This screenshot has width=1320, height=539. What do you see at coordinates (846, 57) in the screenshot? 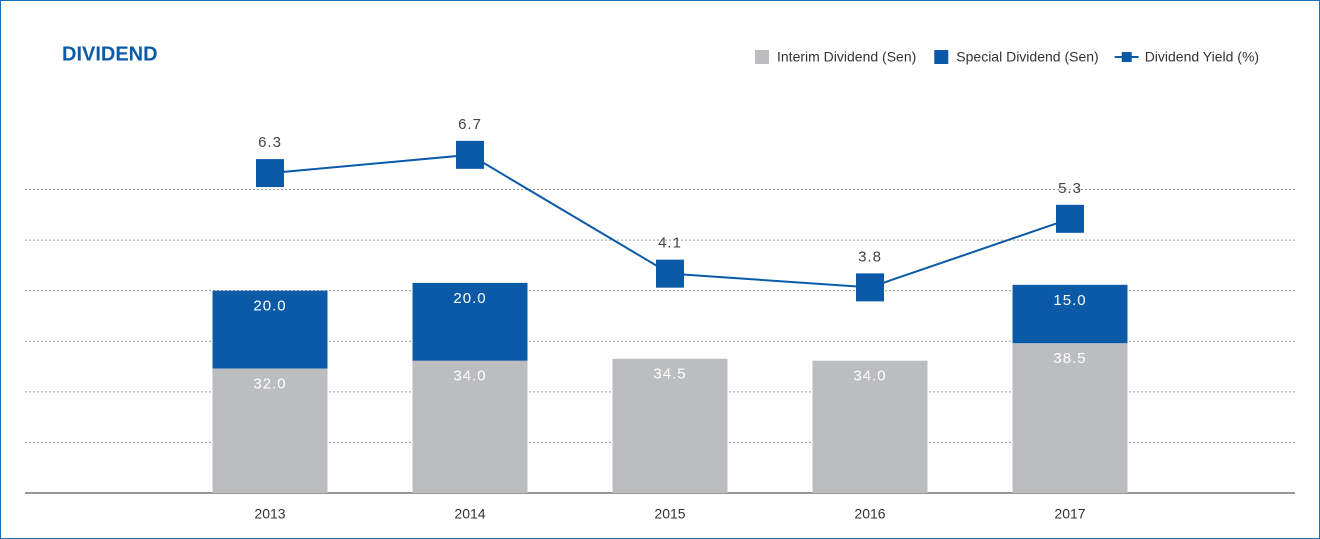
I see `legend-label: Interim Dividend (Sen)` at bounding box center [846, 57].